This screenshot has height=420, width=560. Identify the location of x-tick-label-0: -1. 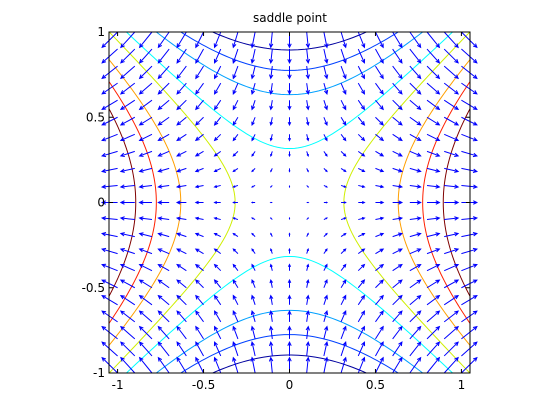
(118, 385).